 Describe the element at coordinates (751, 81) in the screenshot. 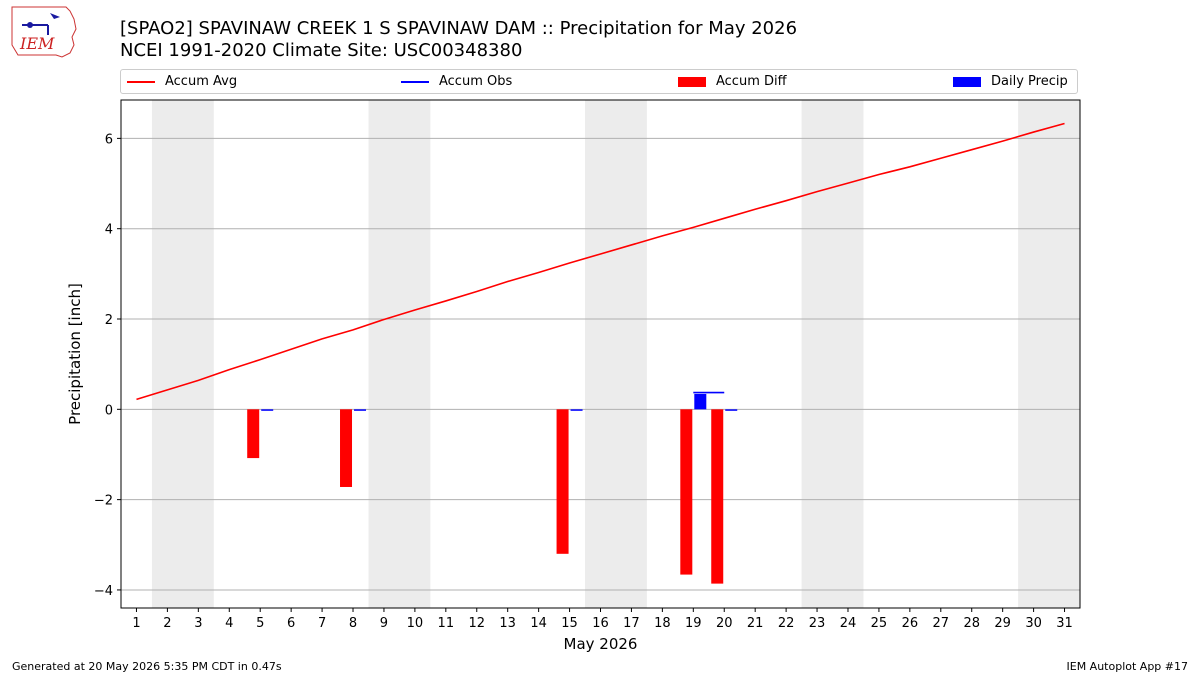

I see `legend-label-accum-diff: Accum Diff` at that location.